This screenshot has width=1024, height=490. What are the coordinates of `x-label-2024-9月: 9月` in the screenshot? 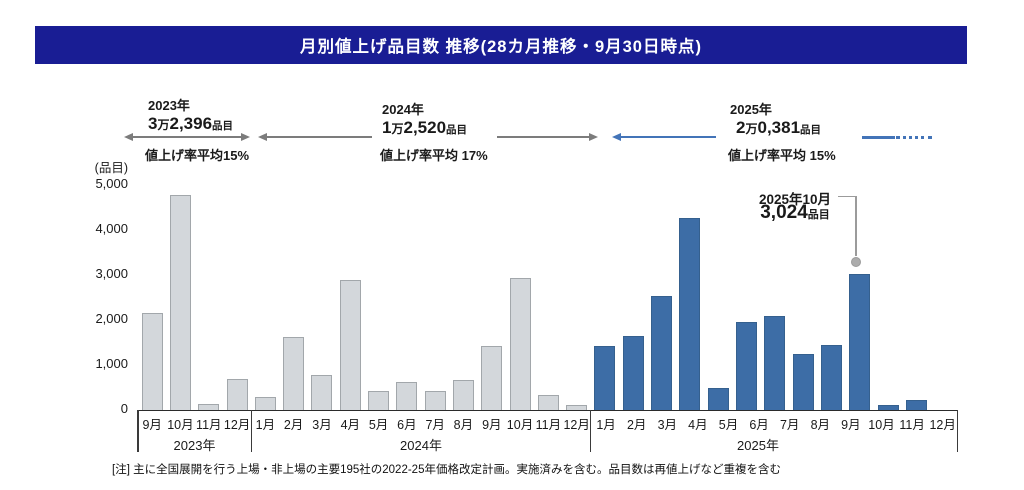 It's located at (492, 425).